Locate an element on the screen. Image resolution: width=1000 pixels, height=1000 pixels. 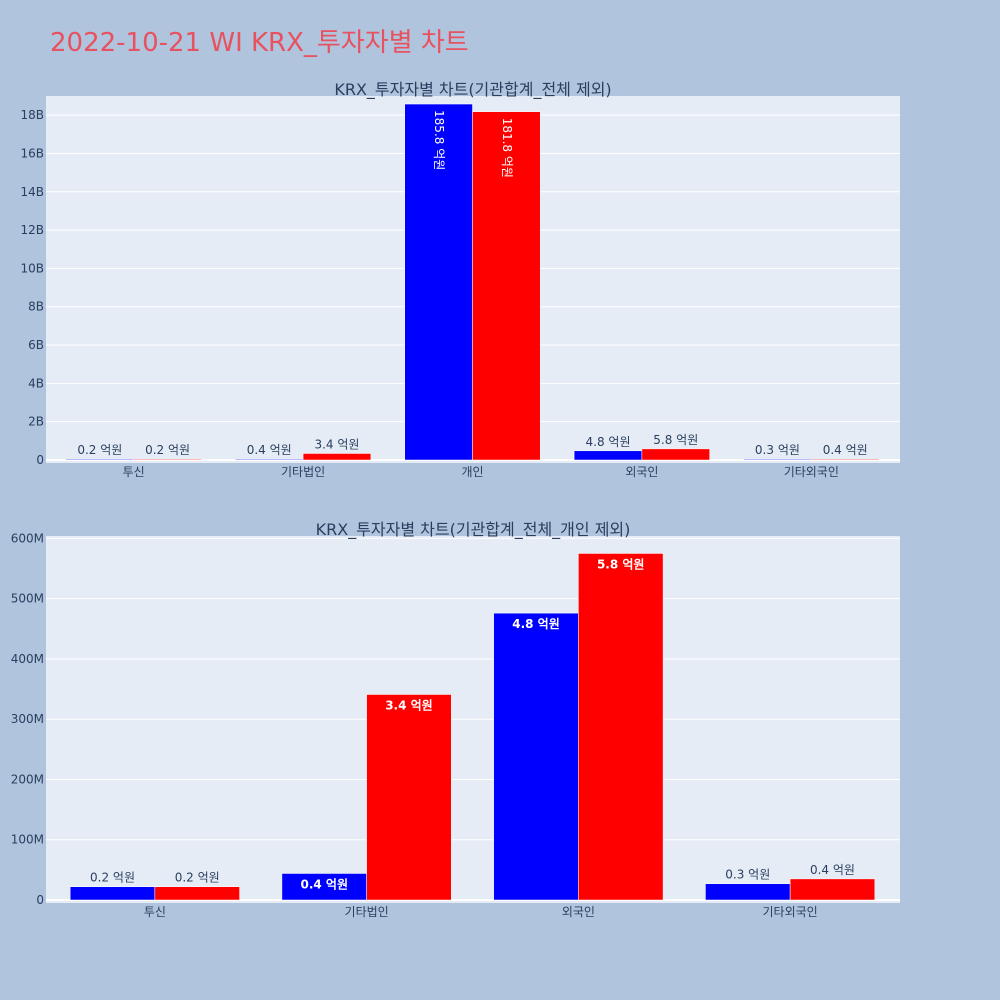
y-tick-label: 100M is located at coordinates (27, 840).